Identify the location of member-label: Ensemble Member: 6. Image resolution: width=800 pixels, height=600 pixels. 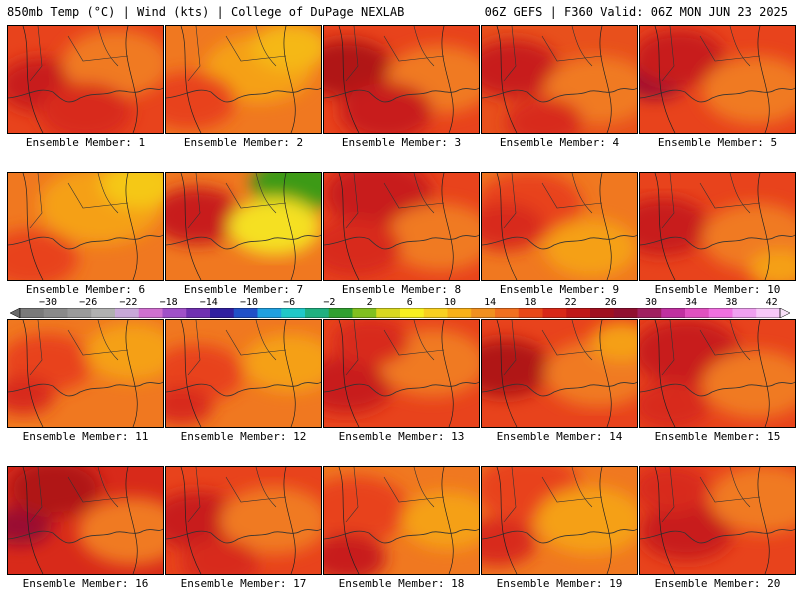
(85, 289).